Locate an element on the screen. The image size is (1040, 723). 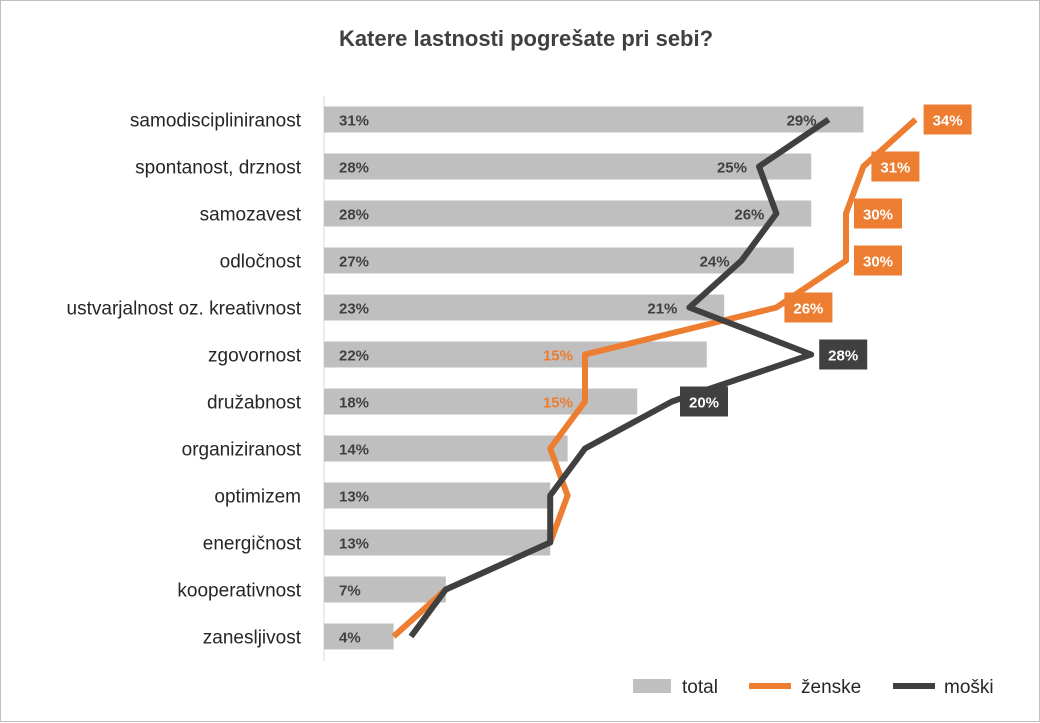
legend-label-zenske: ženske is located at coordinates (831, 687).